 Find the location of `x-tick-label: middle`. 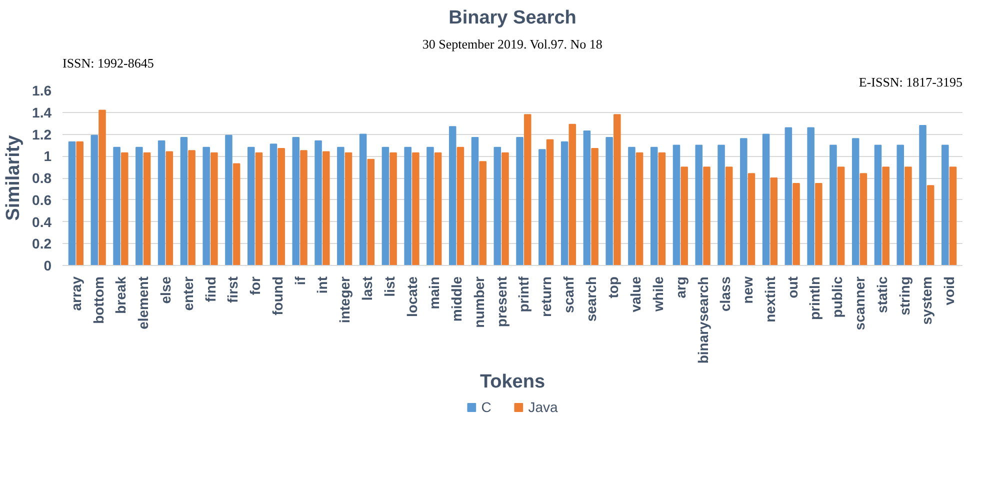

x-tick-label: middle is located at coordinates (456, 299).